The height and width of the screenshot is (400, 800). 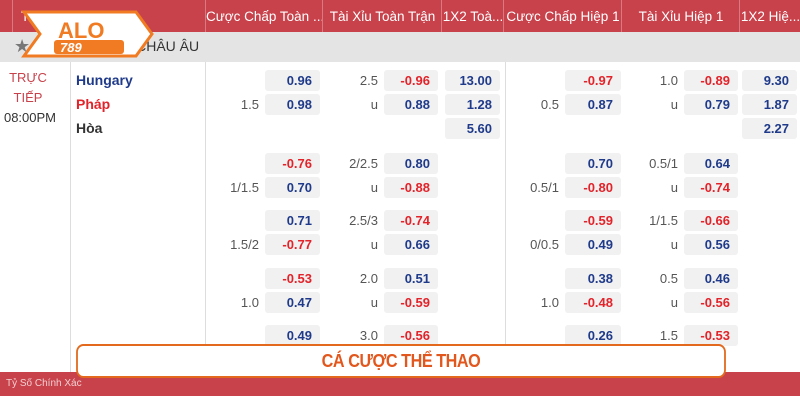 I want to click on odds-button: -0.48, so click(x=593, y=302).